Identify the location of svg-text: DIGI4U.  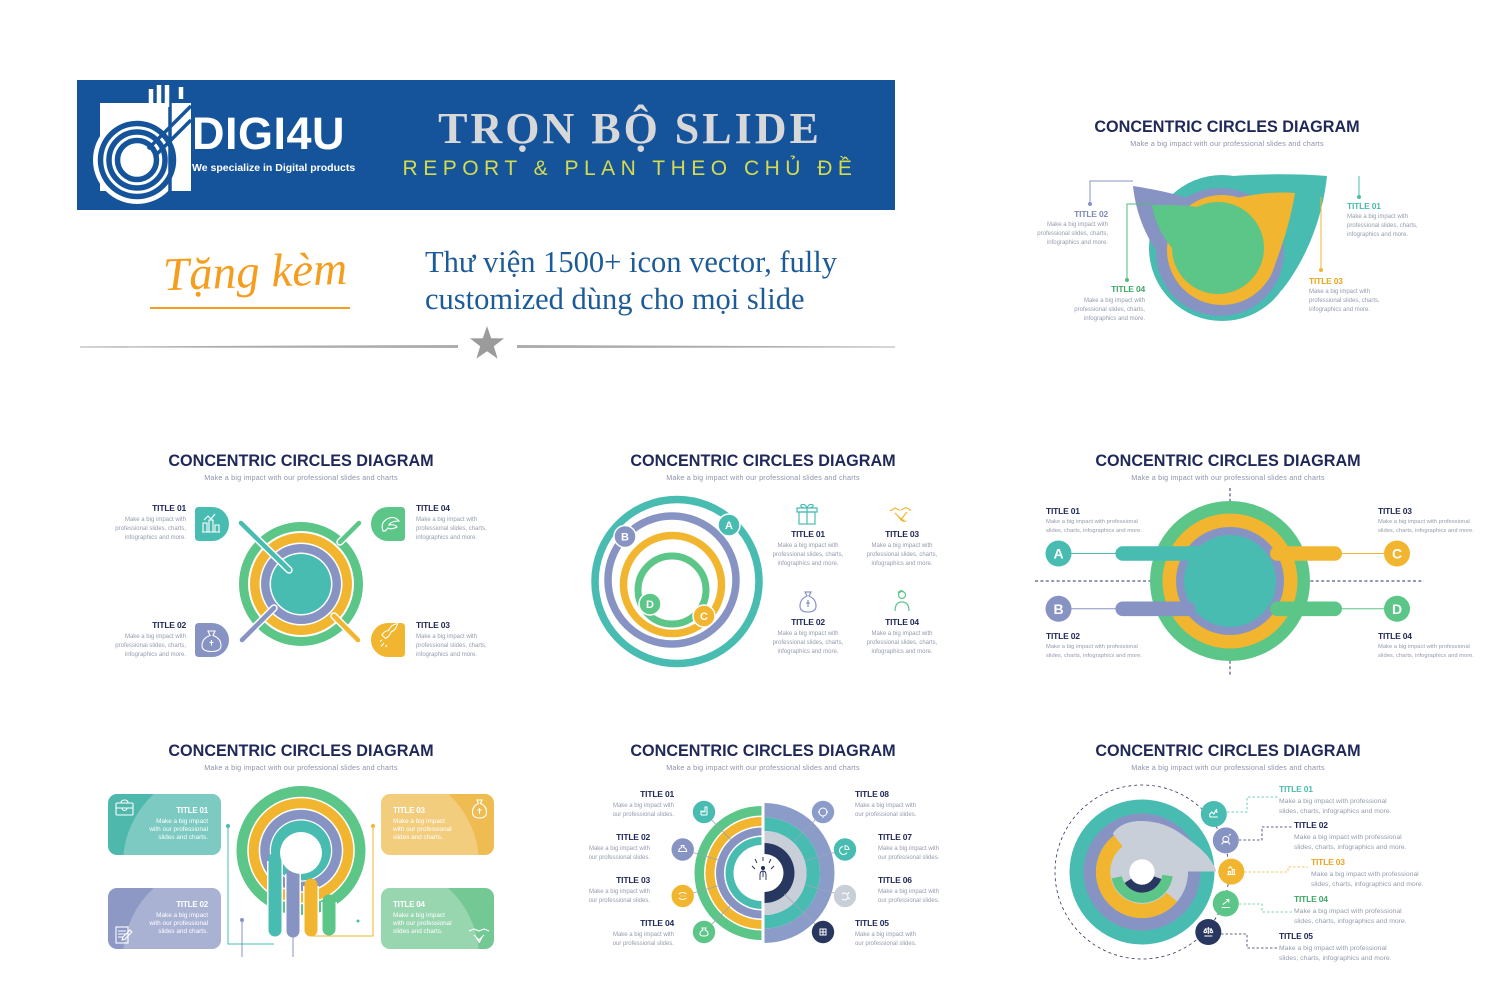
(268, 133).